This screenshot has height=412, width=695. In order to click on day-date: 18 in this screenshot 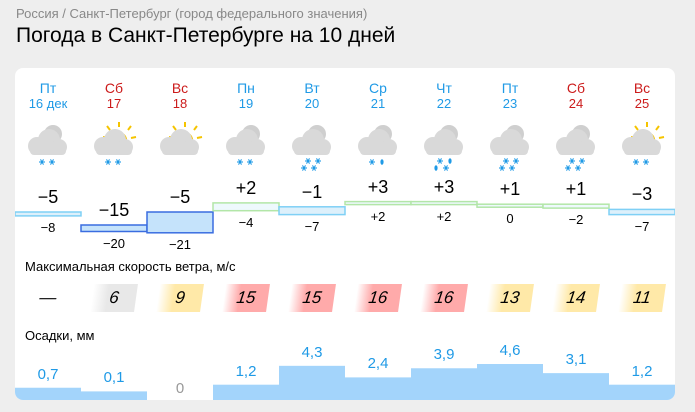, I will do `click(180, 103)`.